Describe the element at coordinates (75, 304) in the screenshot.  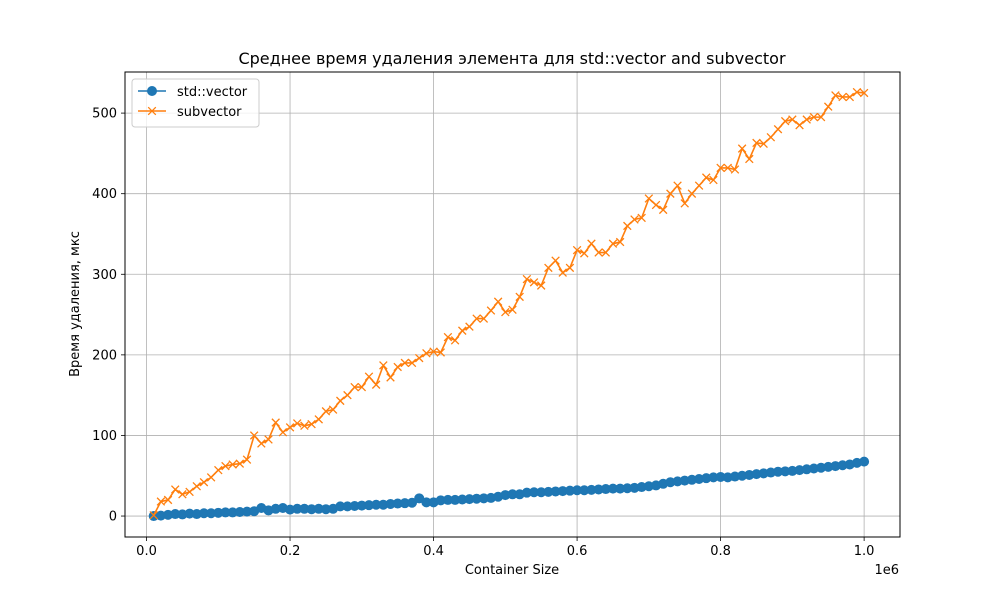
I see `y-axis-label: Время удаления, мкс` at that location.